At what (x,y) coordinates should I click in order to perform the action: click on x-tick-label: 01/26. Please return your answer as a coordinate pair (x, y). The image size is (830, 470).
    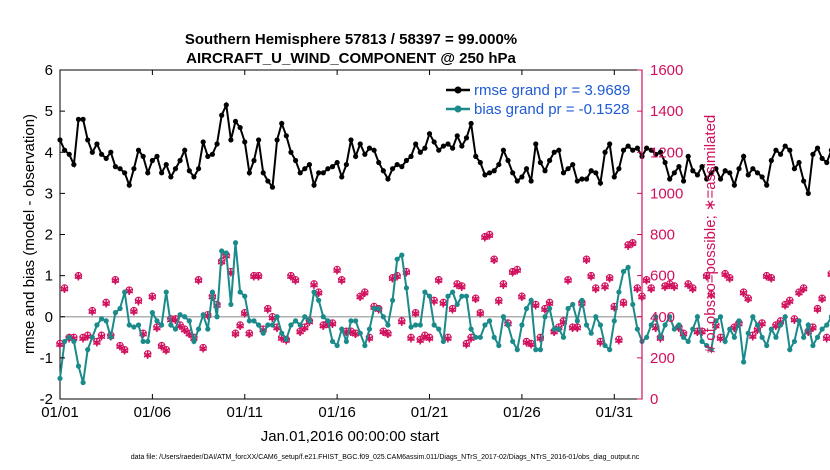
    Looking at the image, I should click on (522, 412).